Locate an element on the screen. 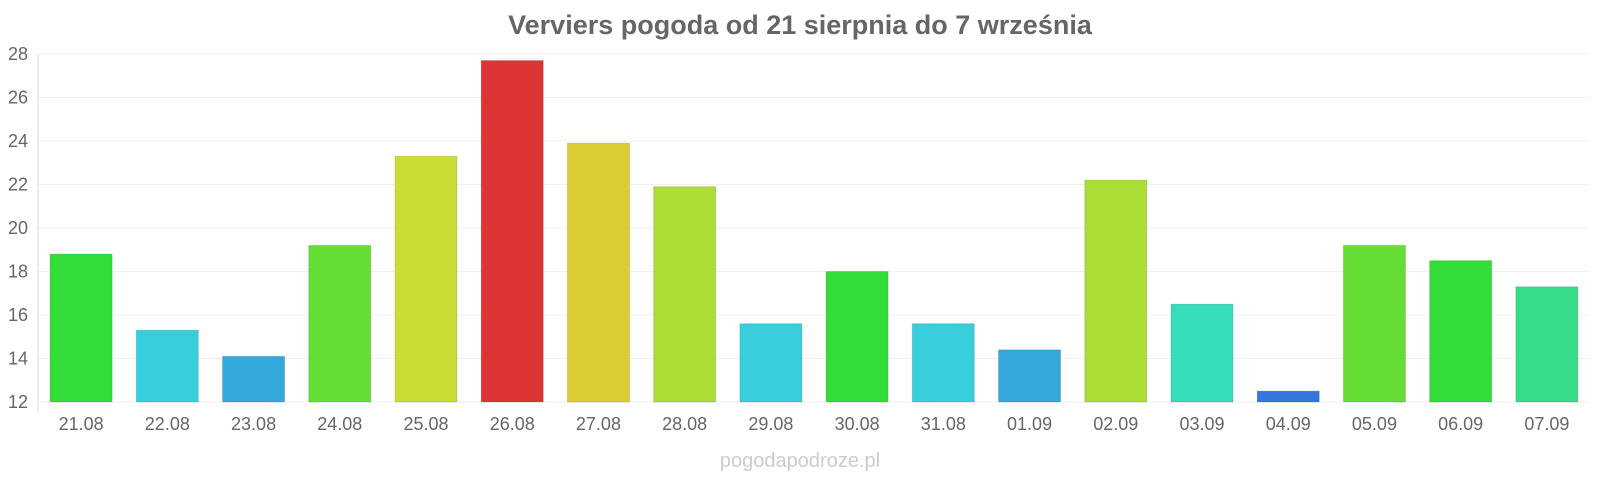 This screenshot has height=480, width=1600. bar-27.08 is located at coordinates (598, 272).